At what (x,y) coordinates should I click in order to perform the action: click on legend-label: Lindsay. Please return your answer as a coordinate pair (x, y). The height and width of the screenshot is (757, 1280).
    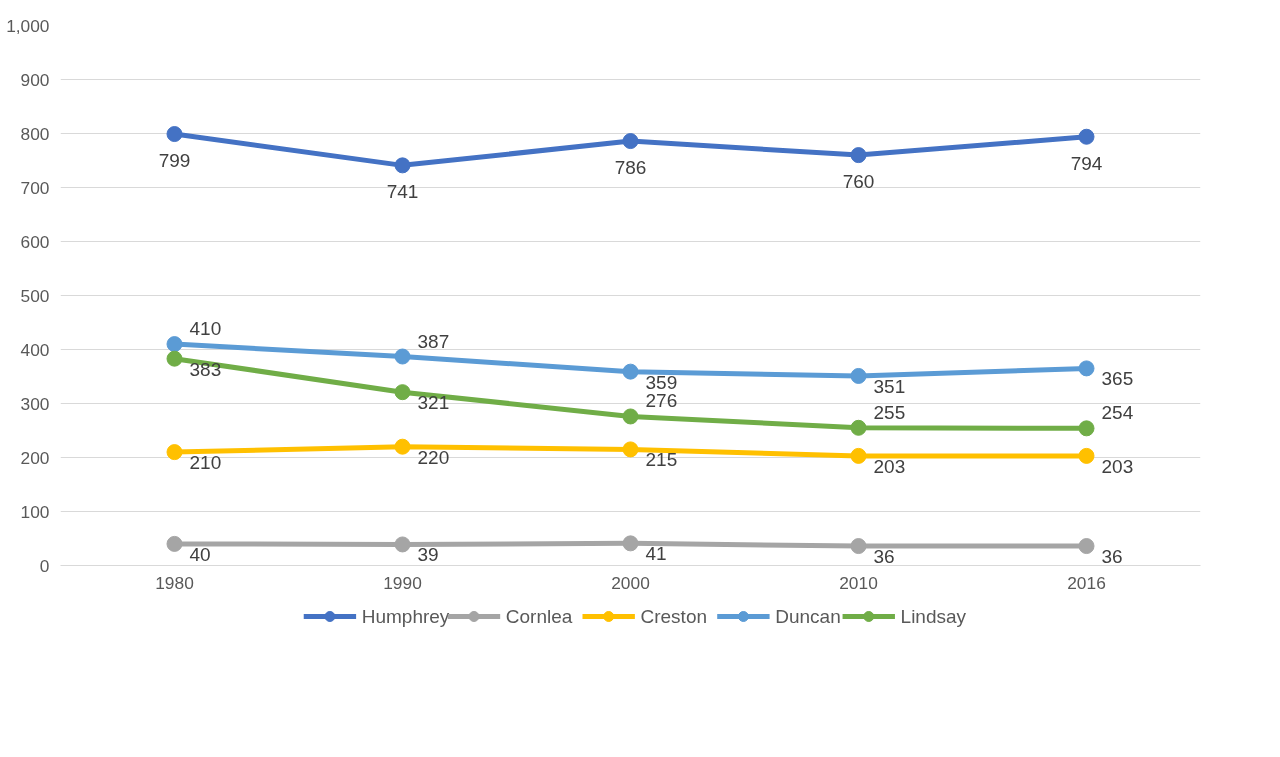
    Looking at the image, I should click on (933, 616).